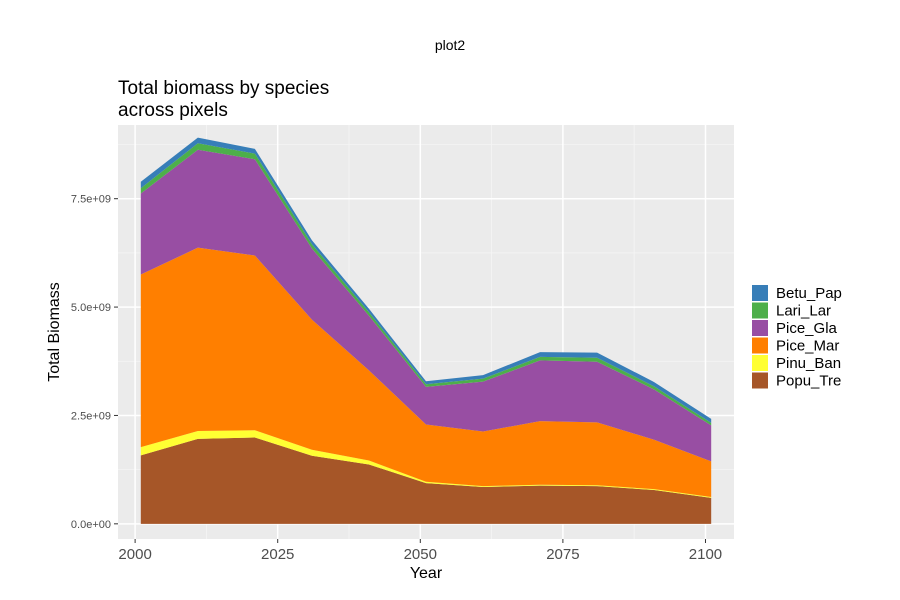  I want to click on chart-title-line-2: across pixels, so click(173, 110).